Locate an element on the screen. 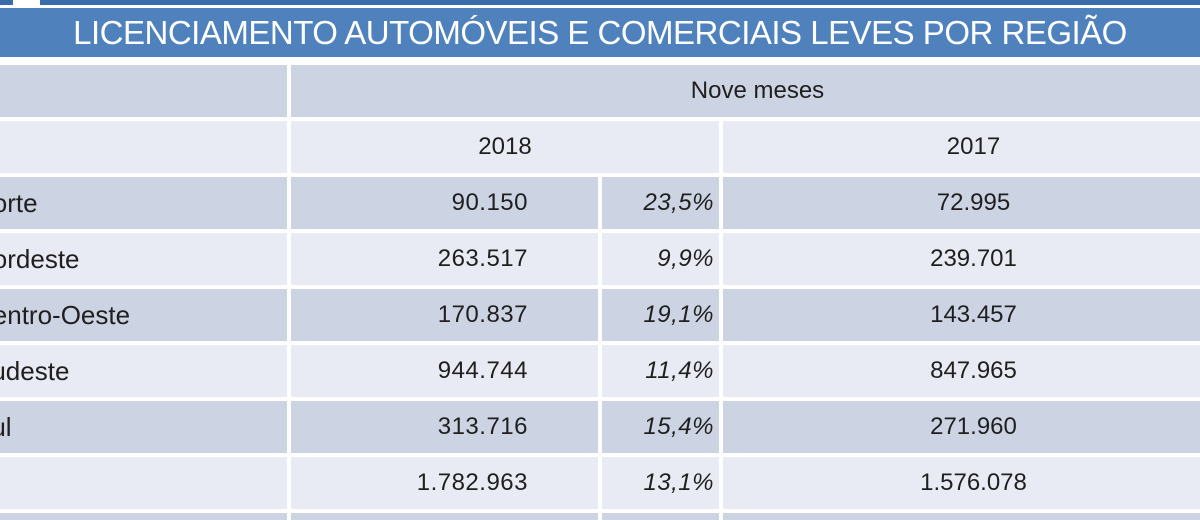 The width and height of the screenshot is (1200, 520). value-2018: 313.716 is located at coordinates (444, 427).